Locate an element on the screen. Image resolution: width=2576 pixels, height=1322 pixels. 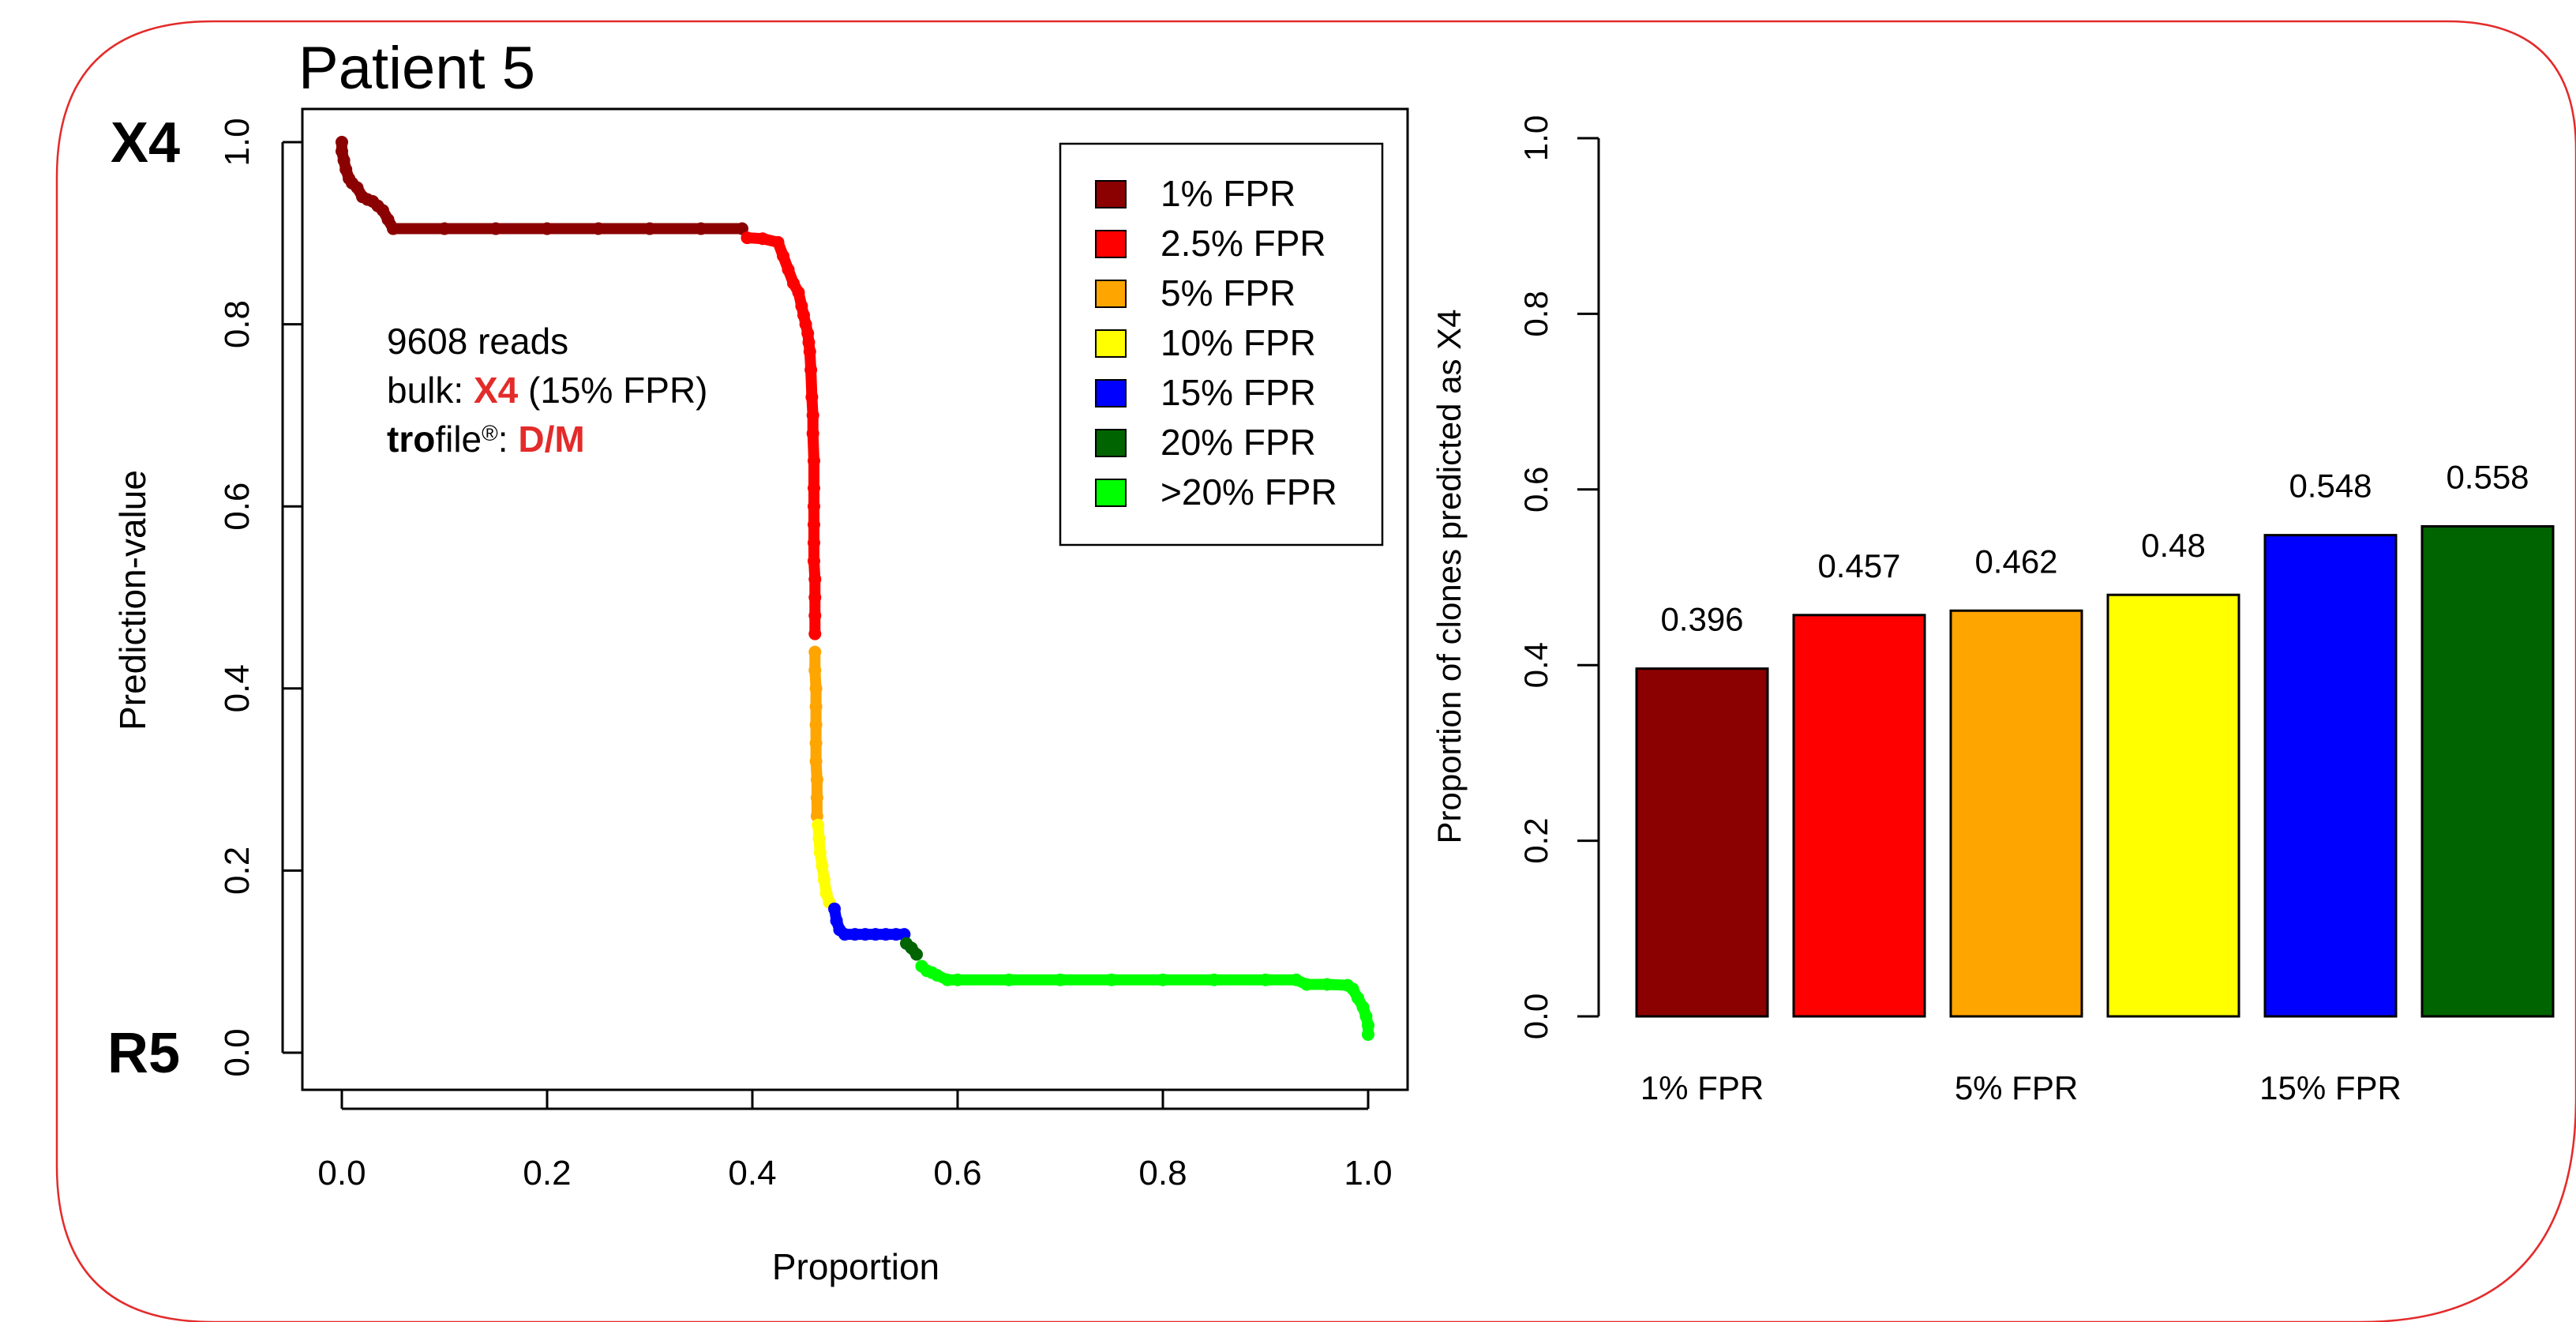
y-tick-label: 1.0 is located at coordinates (238, 142).